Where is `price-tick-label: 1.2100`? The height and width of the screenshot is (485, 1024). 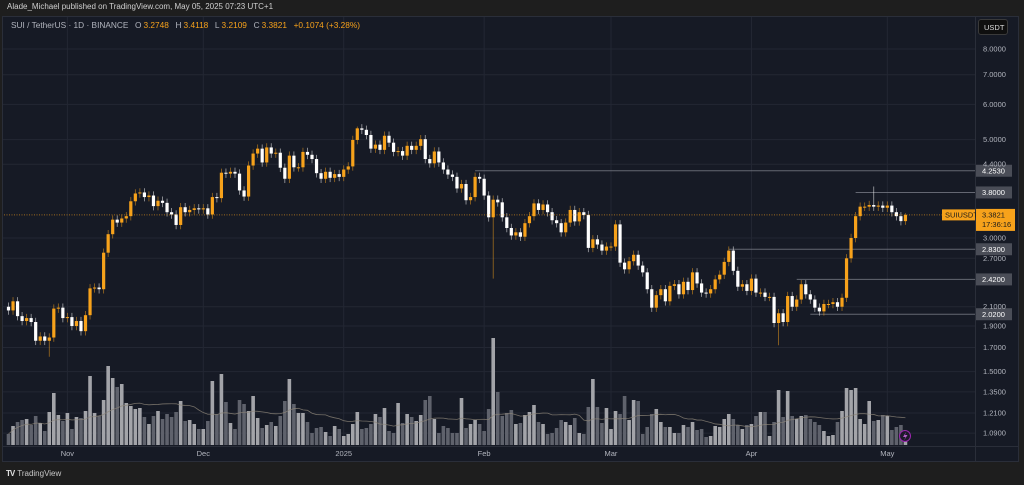 price-tick-label: 1.2100 is located at coordinates (994, 412).